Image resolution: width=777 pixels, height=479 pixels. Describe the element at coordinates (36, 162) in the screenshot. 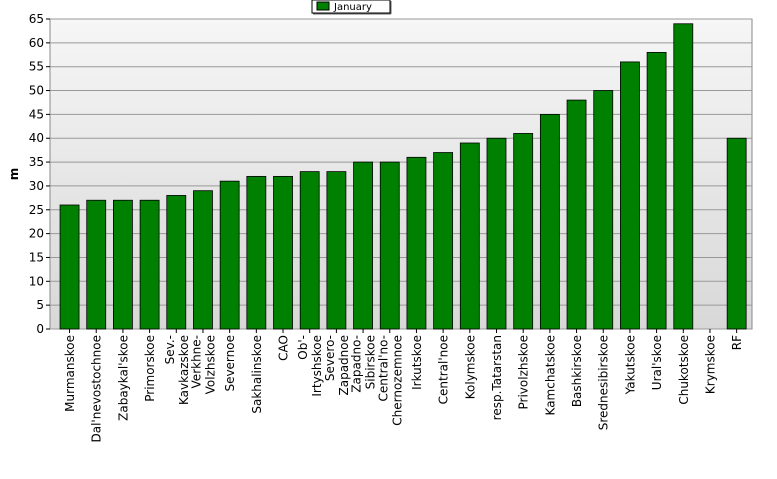

I see `y-tick-label: 35` at that location.